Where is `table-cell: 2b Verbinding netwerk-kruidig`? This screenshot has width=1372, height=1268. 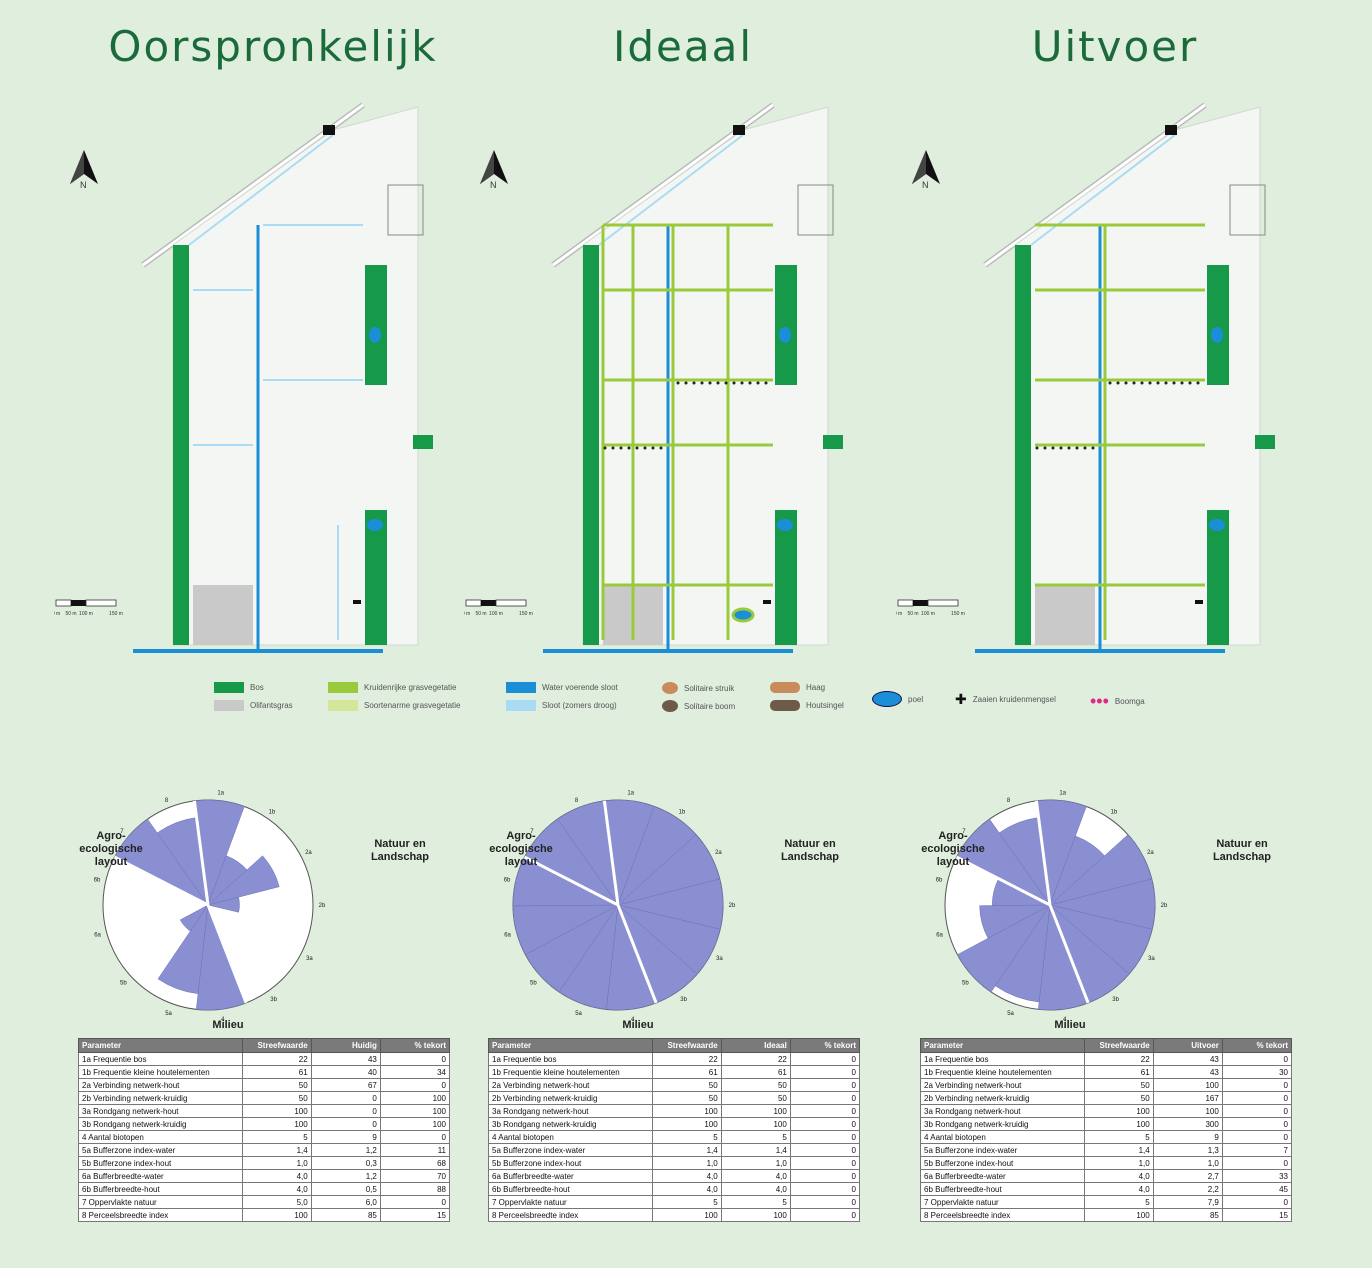
table-cell: 2b Verbinding netwerk-kruidig is located at coordinates (160, 1098).